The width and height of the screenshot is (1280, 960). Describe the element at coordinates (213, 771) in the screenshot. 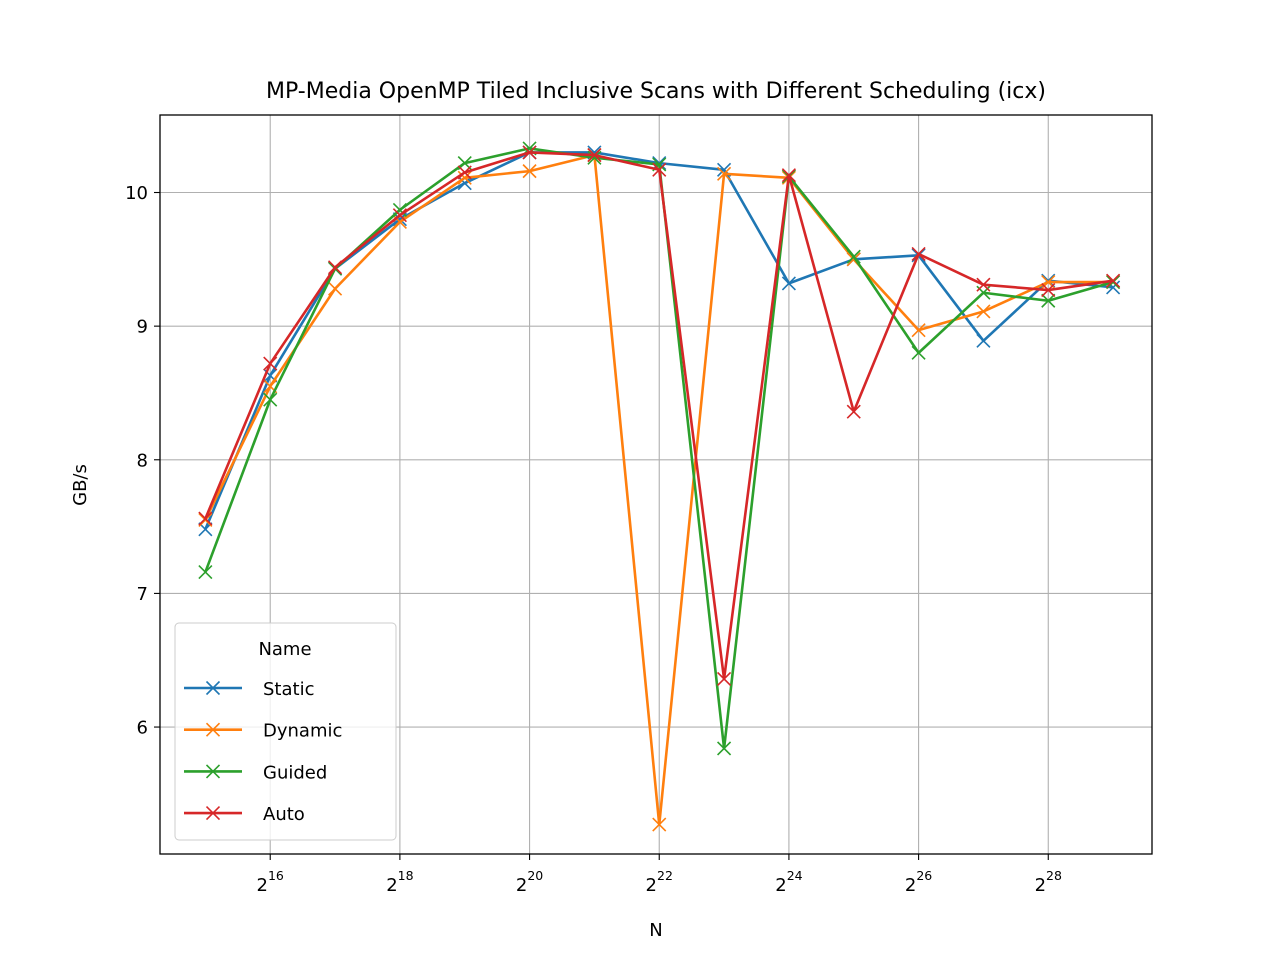

I see `legend-marker-guided` at that location.